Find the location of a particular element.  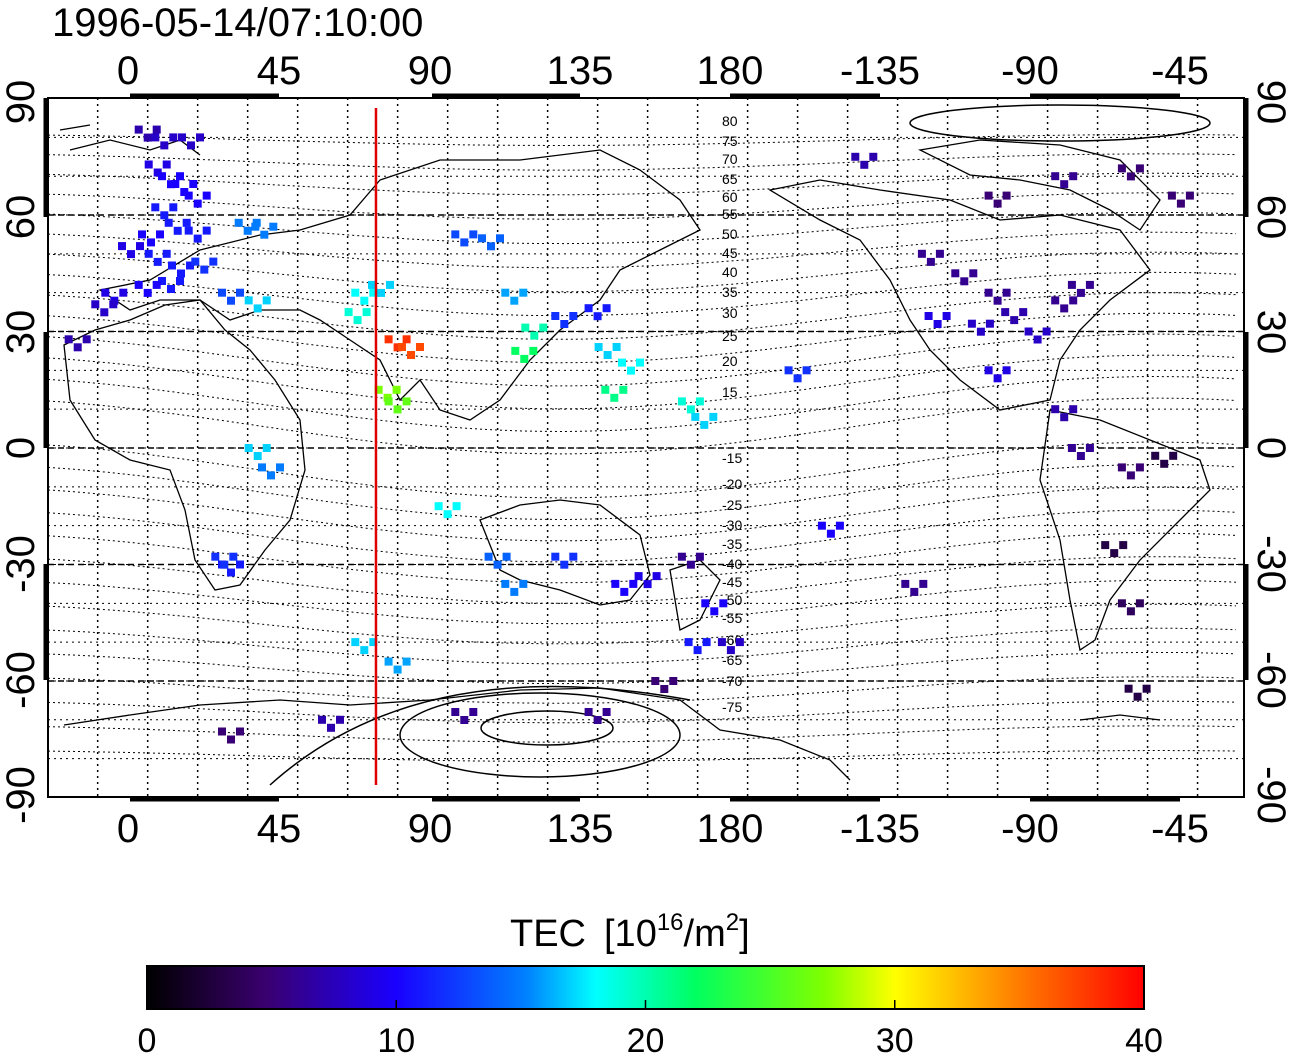

map-title: 1996-05-14/07:10:00 is located at coordinates (237, 23).